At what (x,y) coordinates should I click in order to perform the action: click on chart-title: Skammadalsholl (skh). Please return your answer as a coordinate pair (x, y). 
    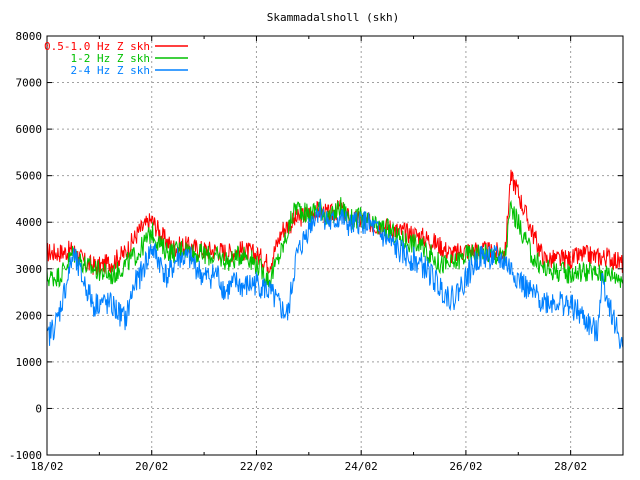
    Looking at the image, I should click on (333, 17).